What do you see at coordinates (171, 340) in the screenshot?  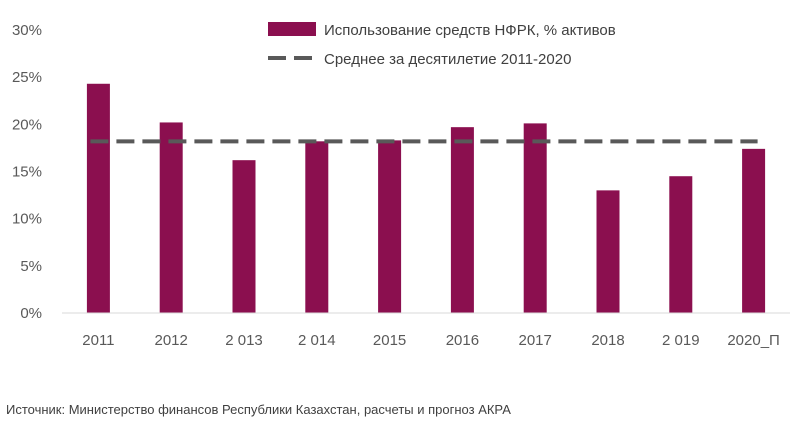 I see `x-tick-label: 2012` at bounding box center [171, 340].